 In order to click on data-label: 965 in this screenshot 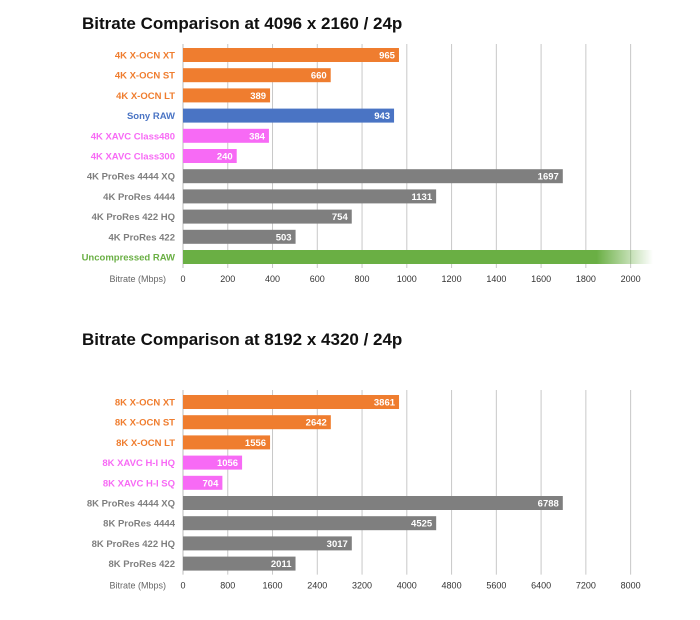, I will do `click(387, 56)`.